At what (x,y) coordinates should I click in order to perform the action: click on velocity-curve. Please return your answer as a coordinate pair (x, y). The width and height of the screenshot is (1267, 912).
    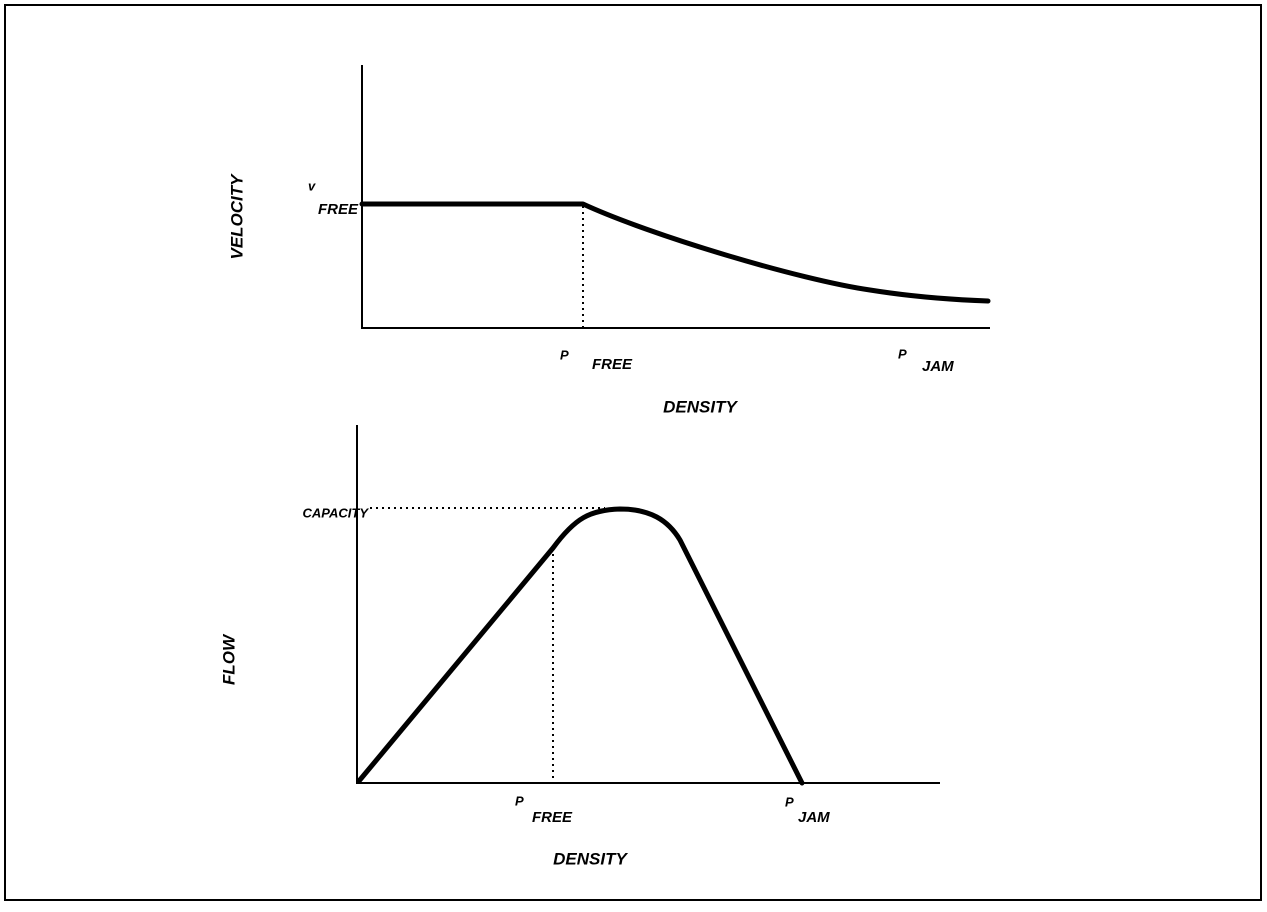
    Looking at the image, I should click on (675, 252).